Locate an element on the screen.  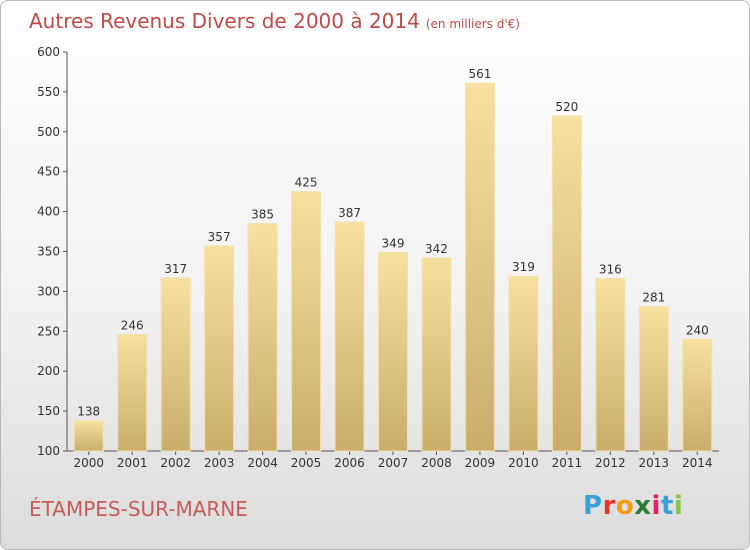
x-tick-label: 2011 is located at coordinates (567, 463).